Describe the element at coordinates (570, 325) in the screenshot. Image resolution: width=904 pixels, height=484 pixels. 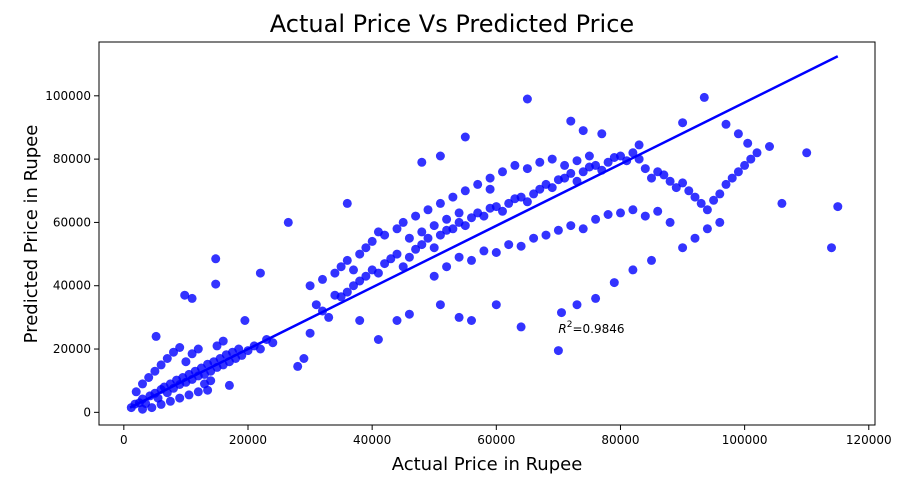
I see `annotation-label-sup: 2` at that location.